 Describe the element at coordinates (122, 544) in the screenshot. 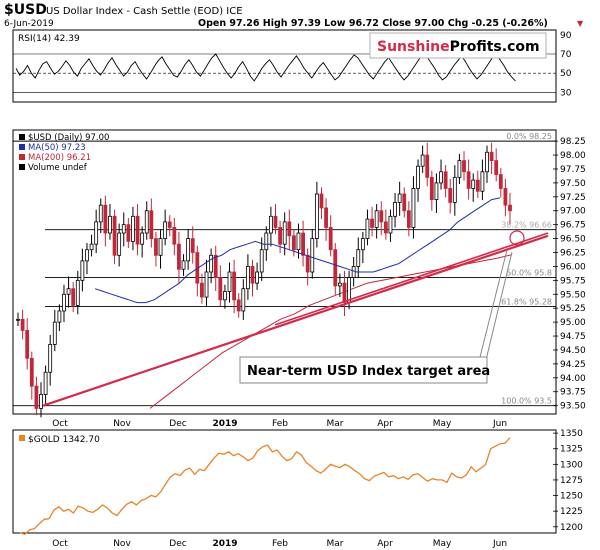

I see `x-axis-label-bottom: Nov` at that location.